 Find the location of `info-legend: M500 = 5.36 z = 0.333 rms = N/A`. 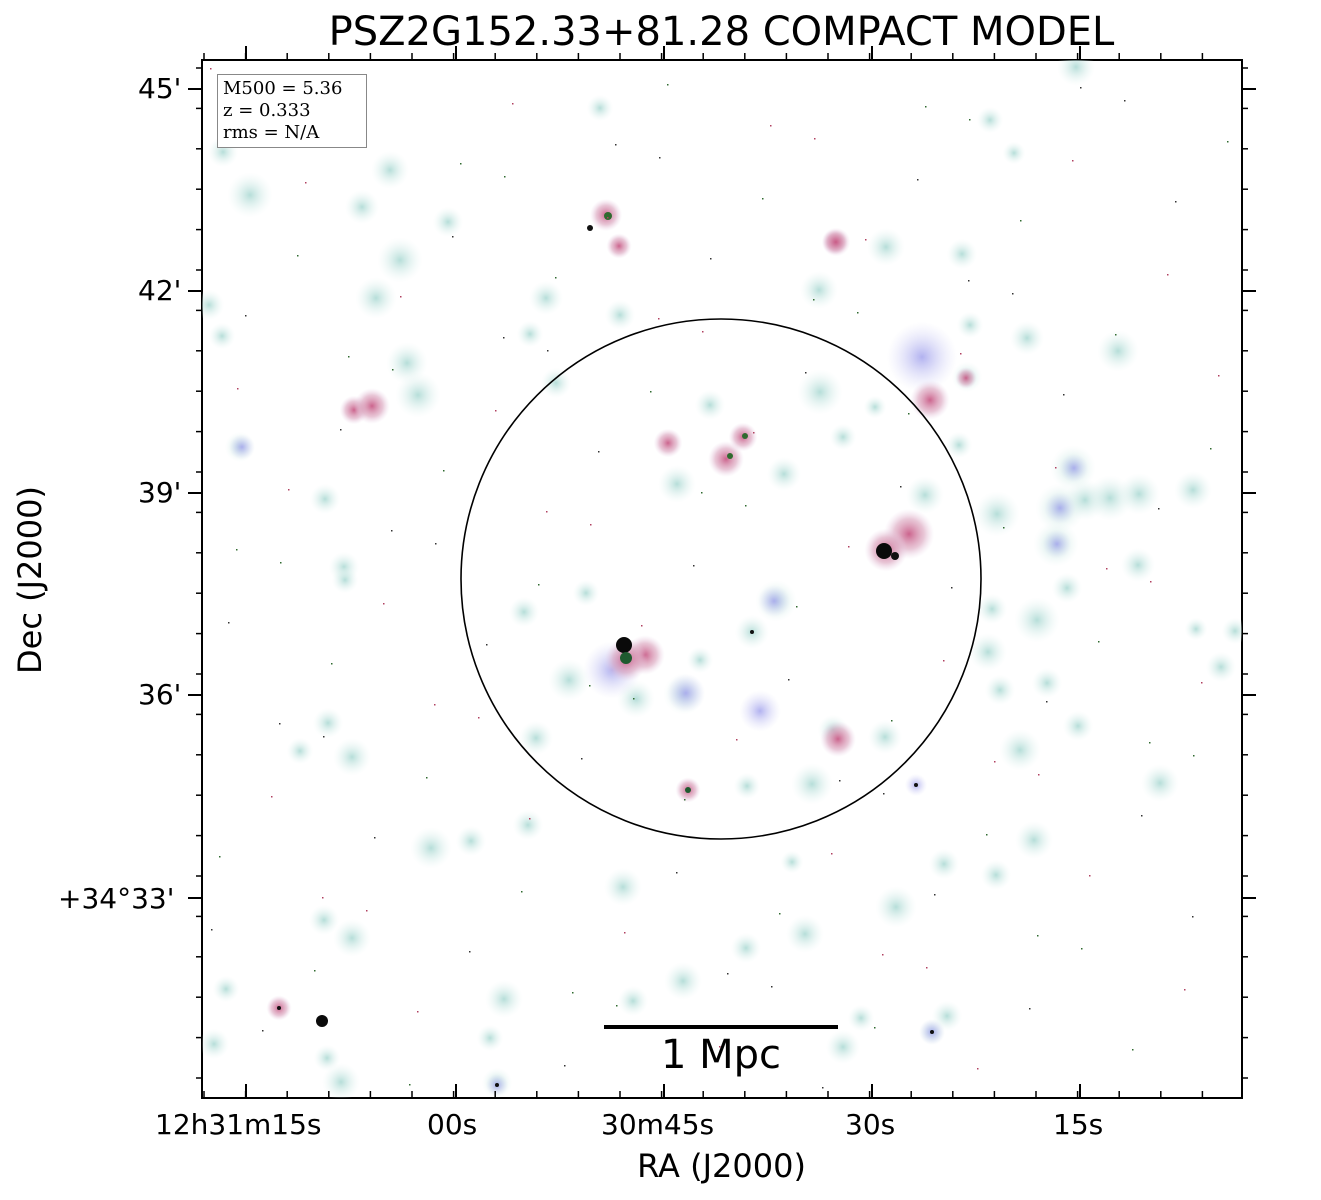

info-legend: M500 = 5.36 z = 0.333 rms = N/A is located at coordinates (292, 111).